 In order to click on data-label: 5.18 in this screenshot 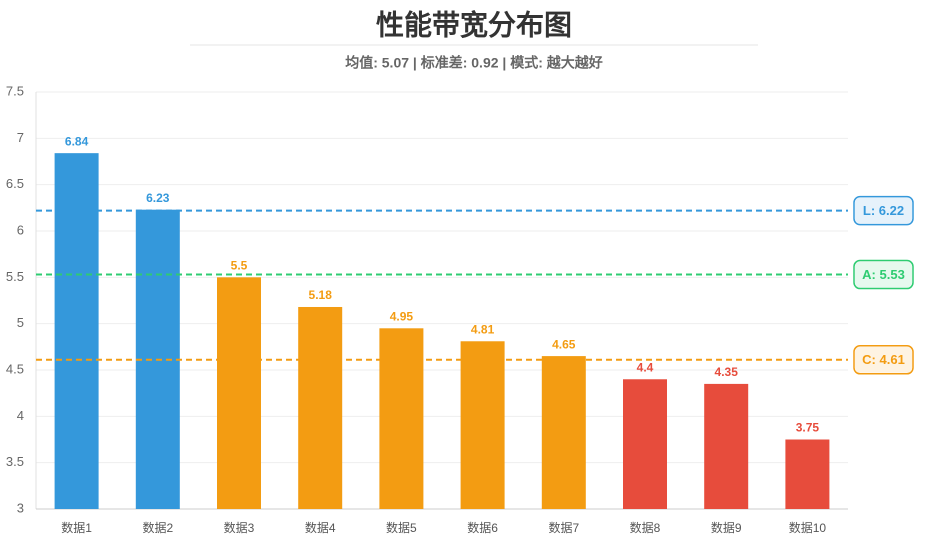, I will do `click(321, 295)`.